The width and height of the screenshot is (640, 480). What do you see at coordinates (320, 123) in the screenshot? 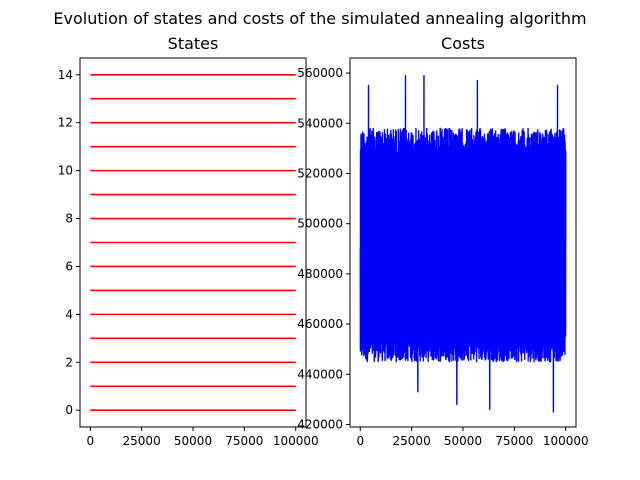
I see `y-tick-label: 540000` at bounding box center [320, 123].